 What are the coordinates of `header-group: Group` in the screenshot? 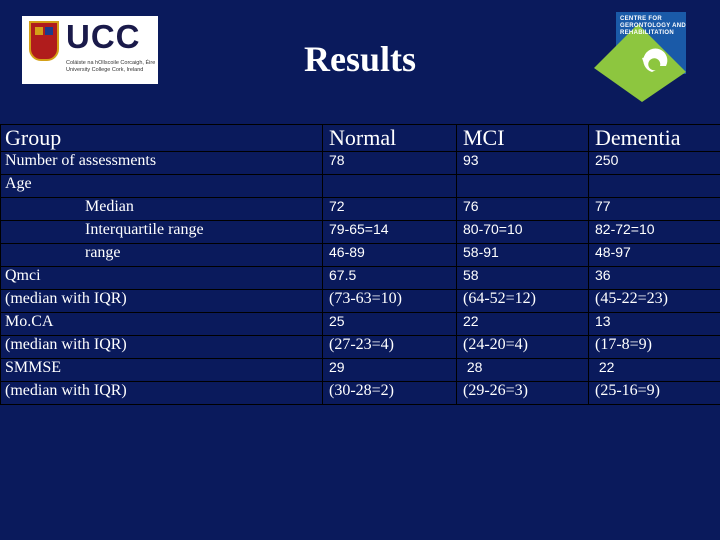 It's located at (161, 138).